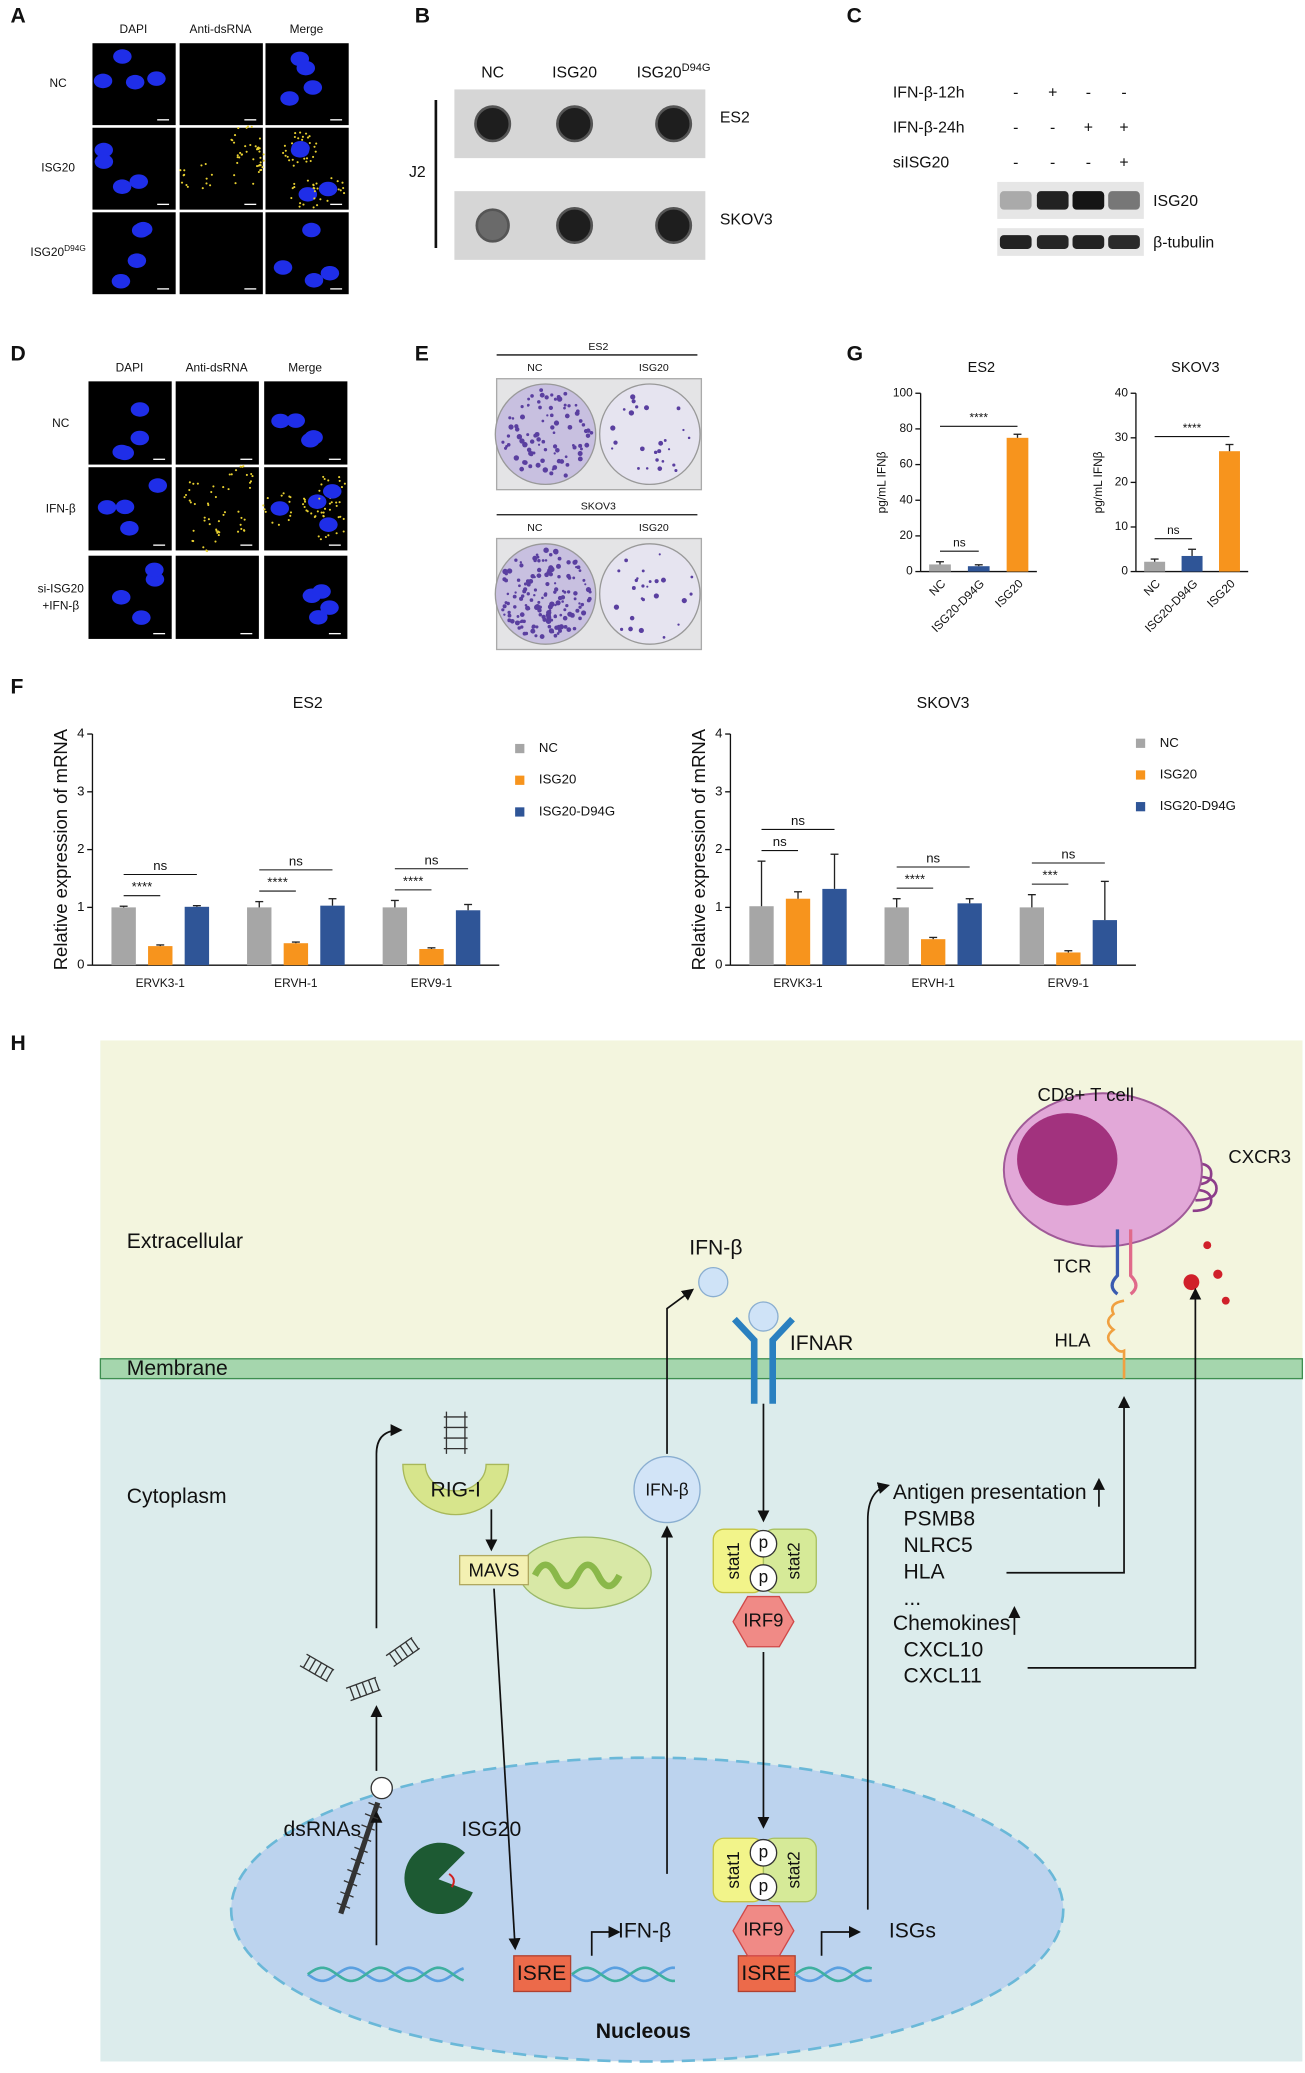  What do you see at coordinates (386, 1974) in the screenshot?
I see `dna-strand` at bounding box center [386, 1974].